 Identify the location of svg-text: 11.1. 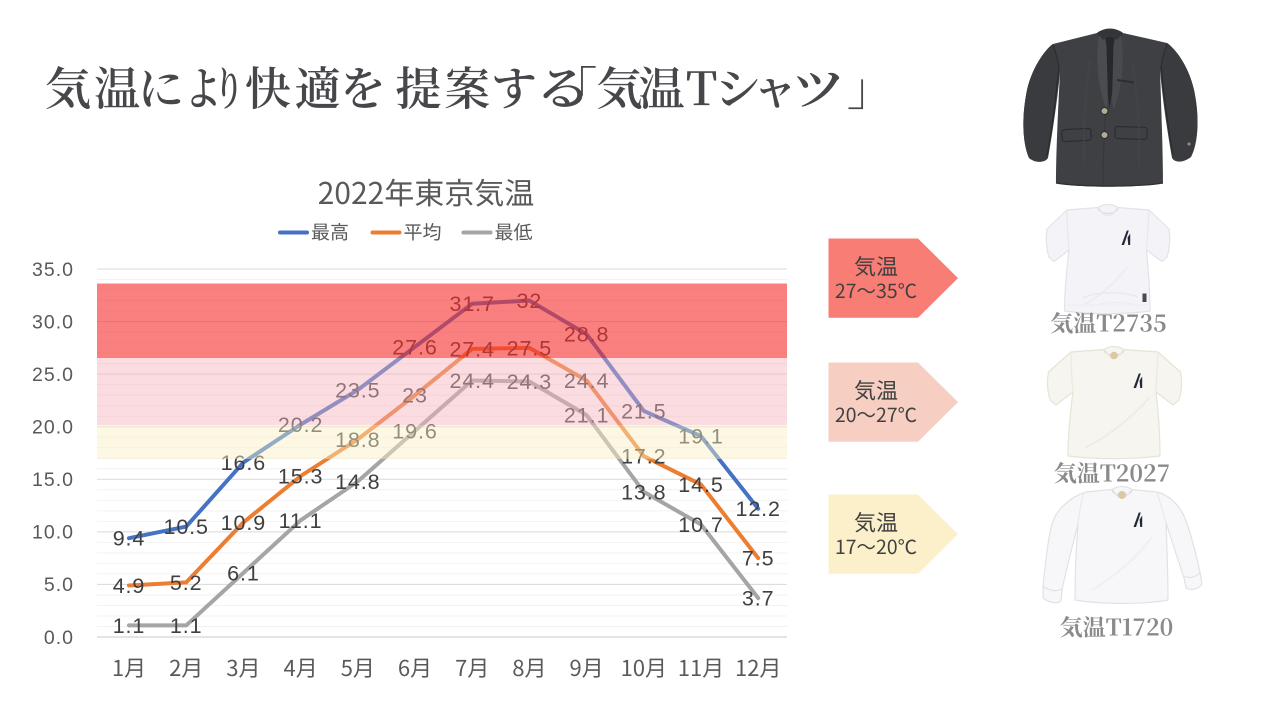
(301, 521).